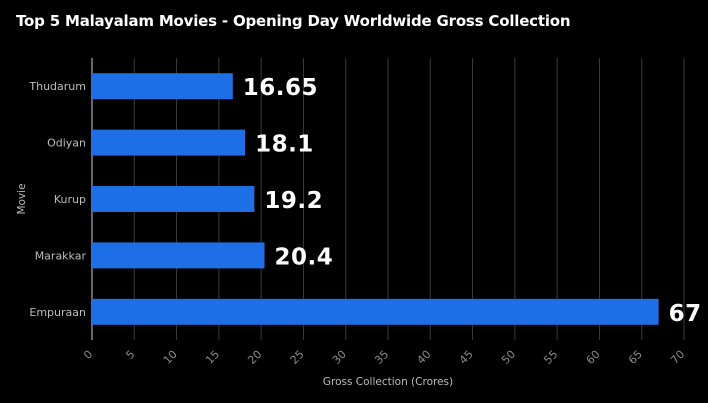 Image resolution: width=708 pixels, height=403 pixels. I want to click on x-tick-label: 30, so click(339, 357).